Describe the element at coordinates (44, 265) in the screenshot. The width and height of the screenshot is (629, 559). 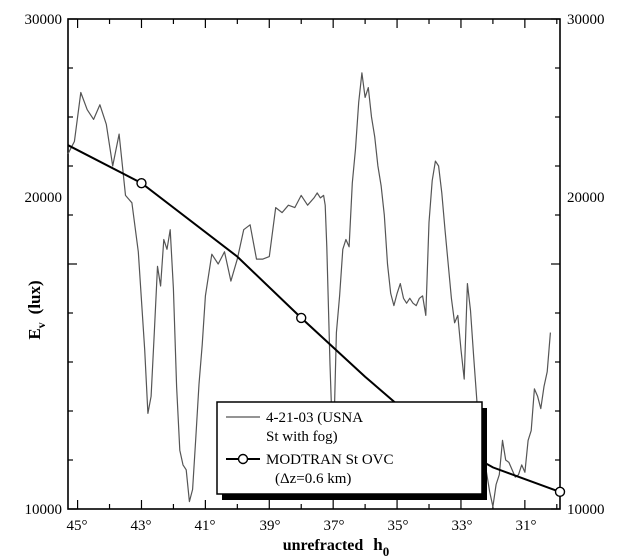
I see `y-axis-left: 10000 20000 30000` at that location.